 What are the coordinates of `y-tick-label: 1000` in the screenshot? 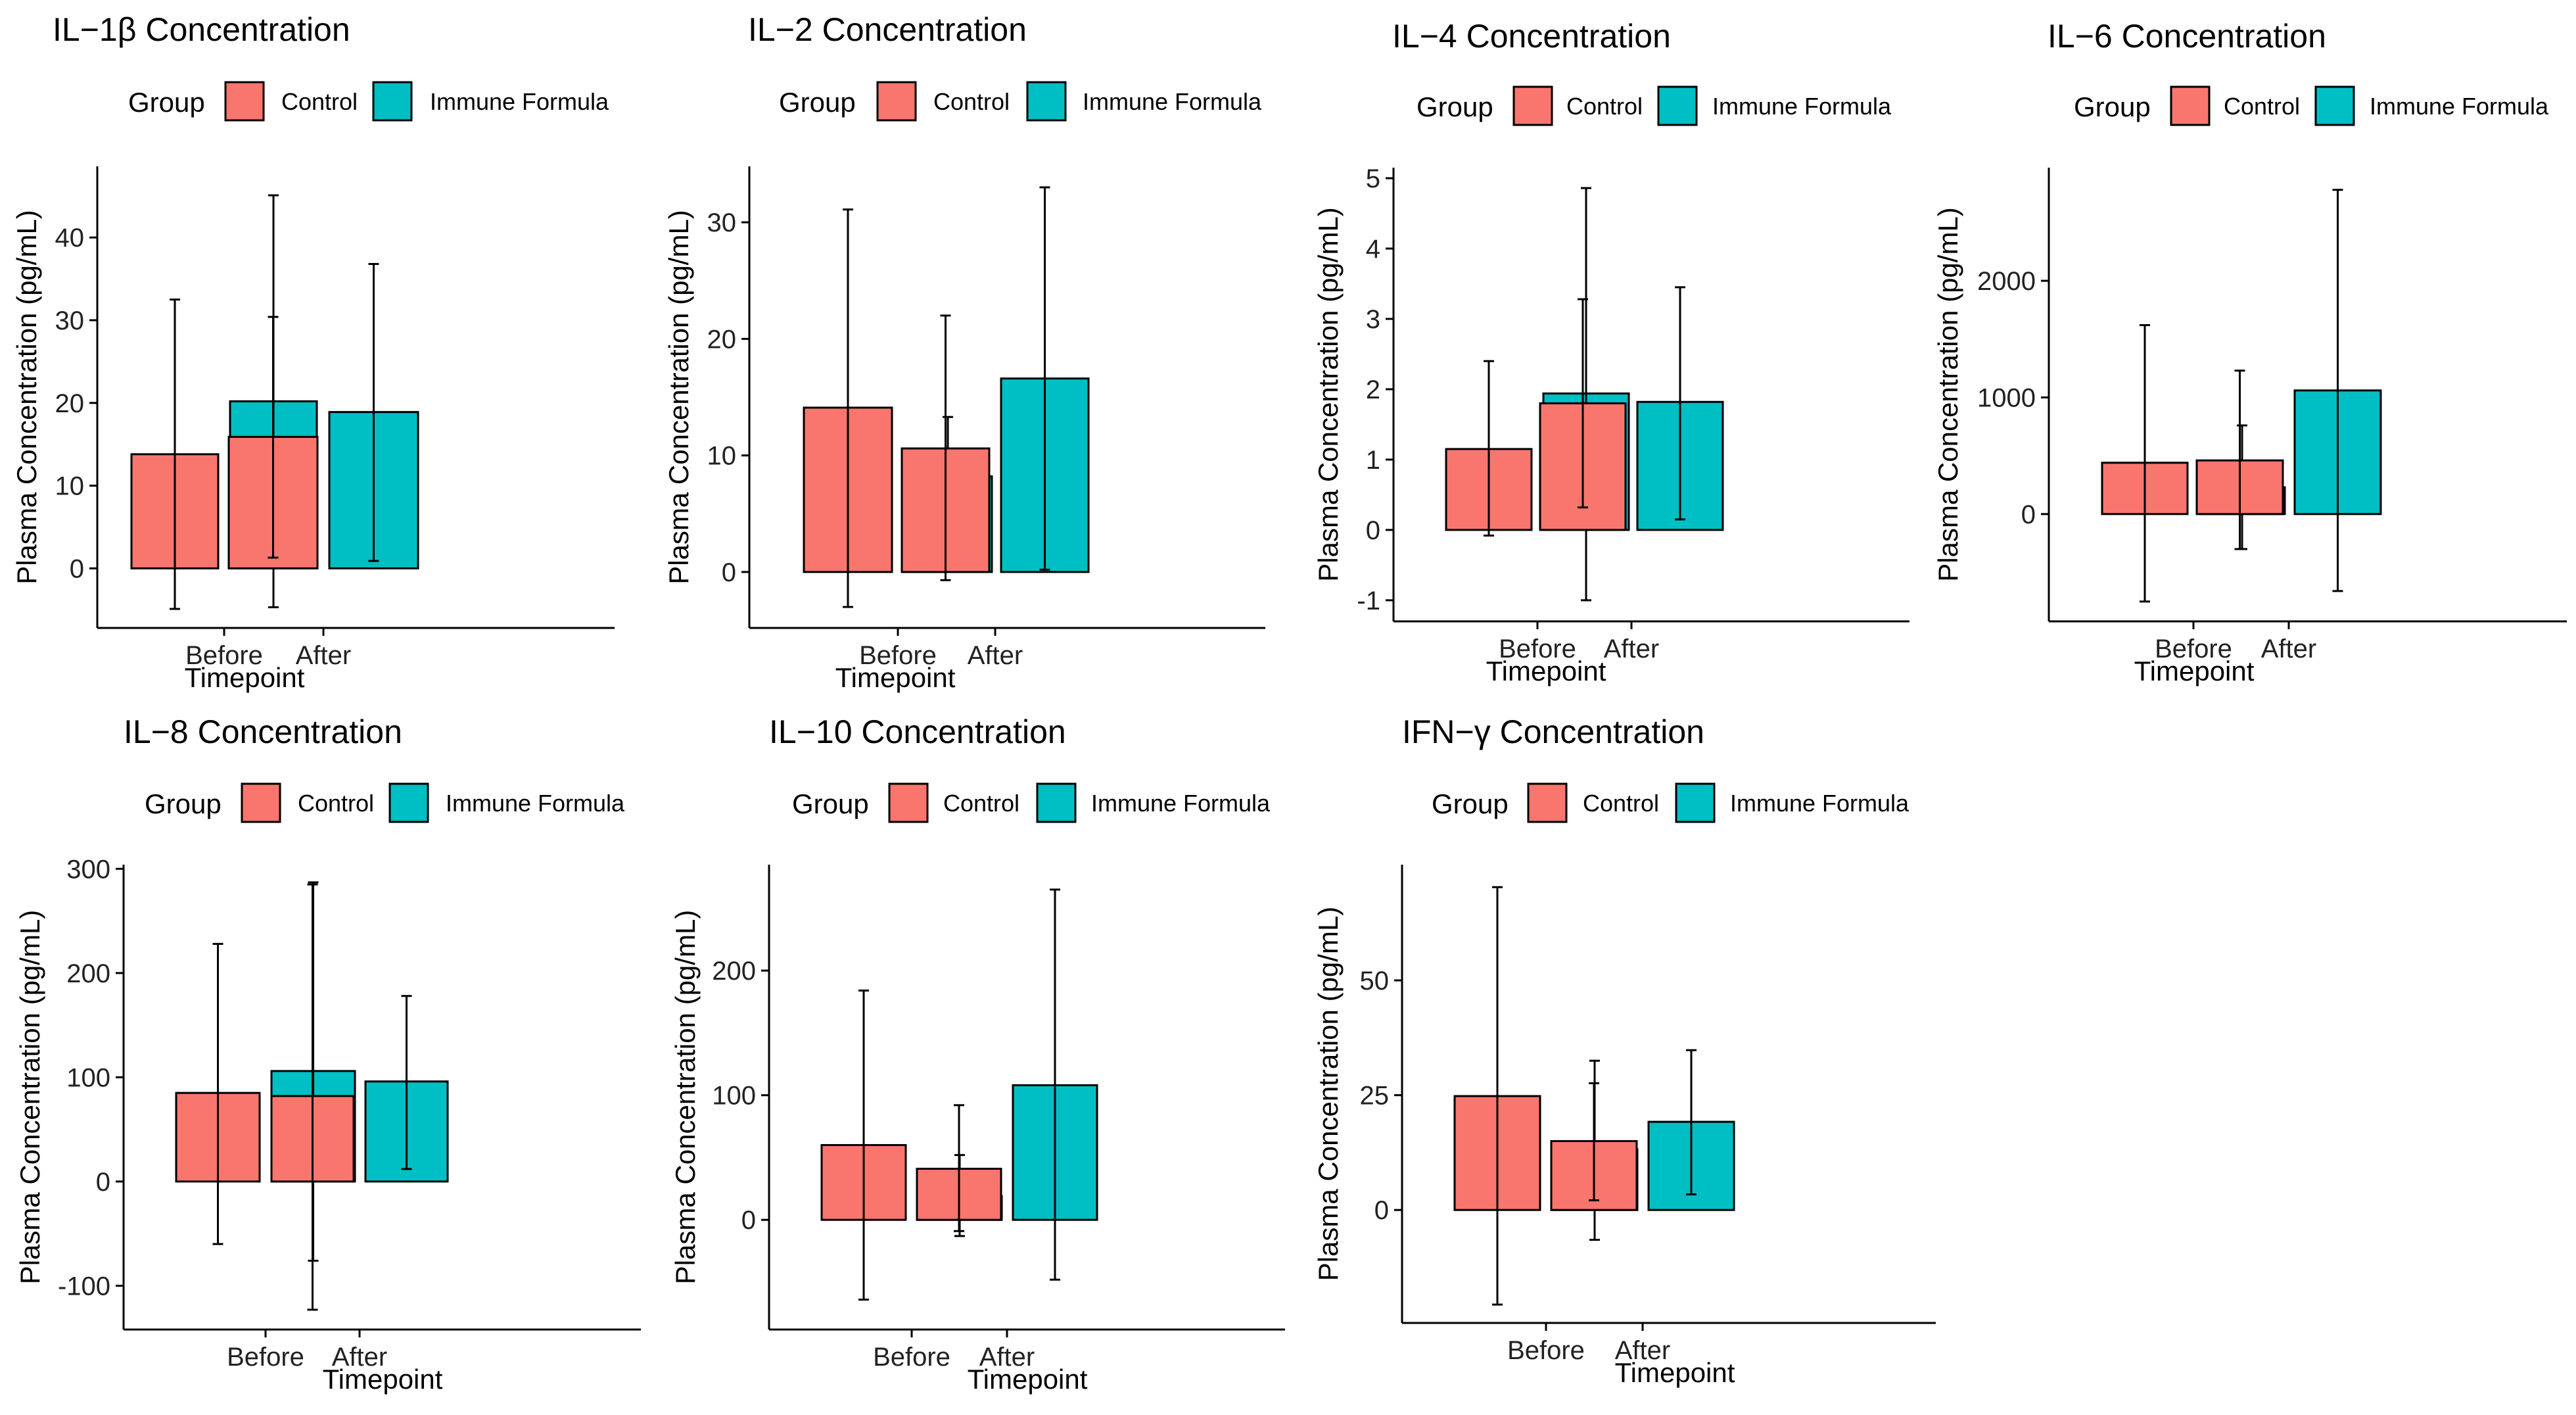 It's located at (2006, 398).